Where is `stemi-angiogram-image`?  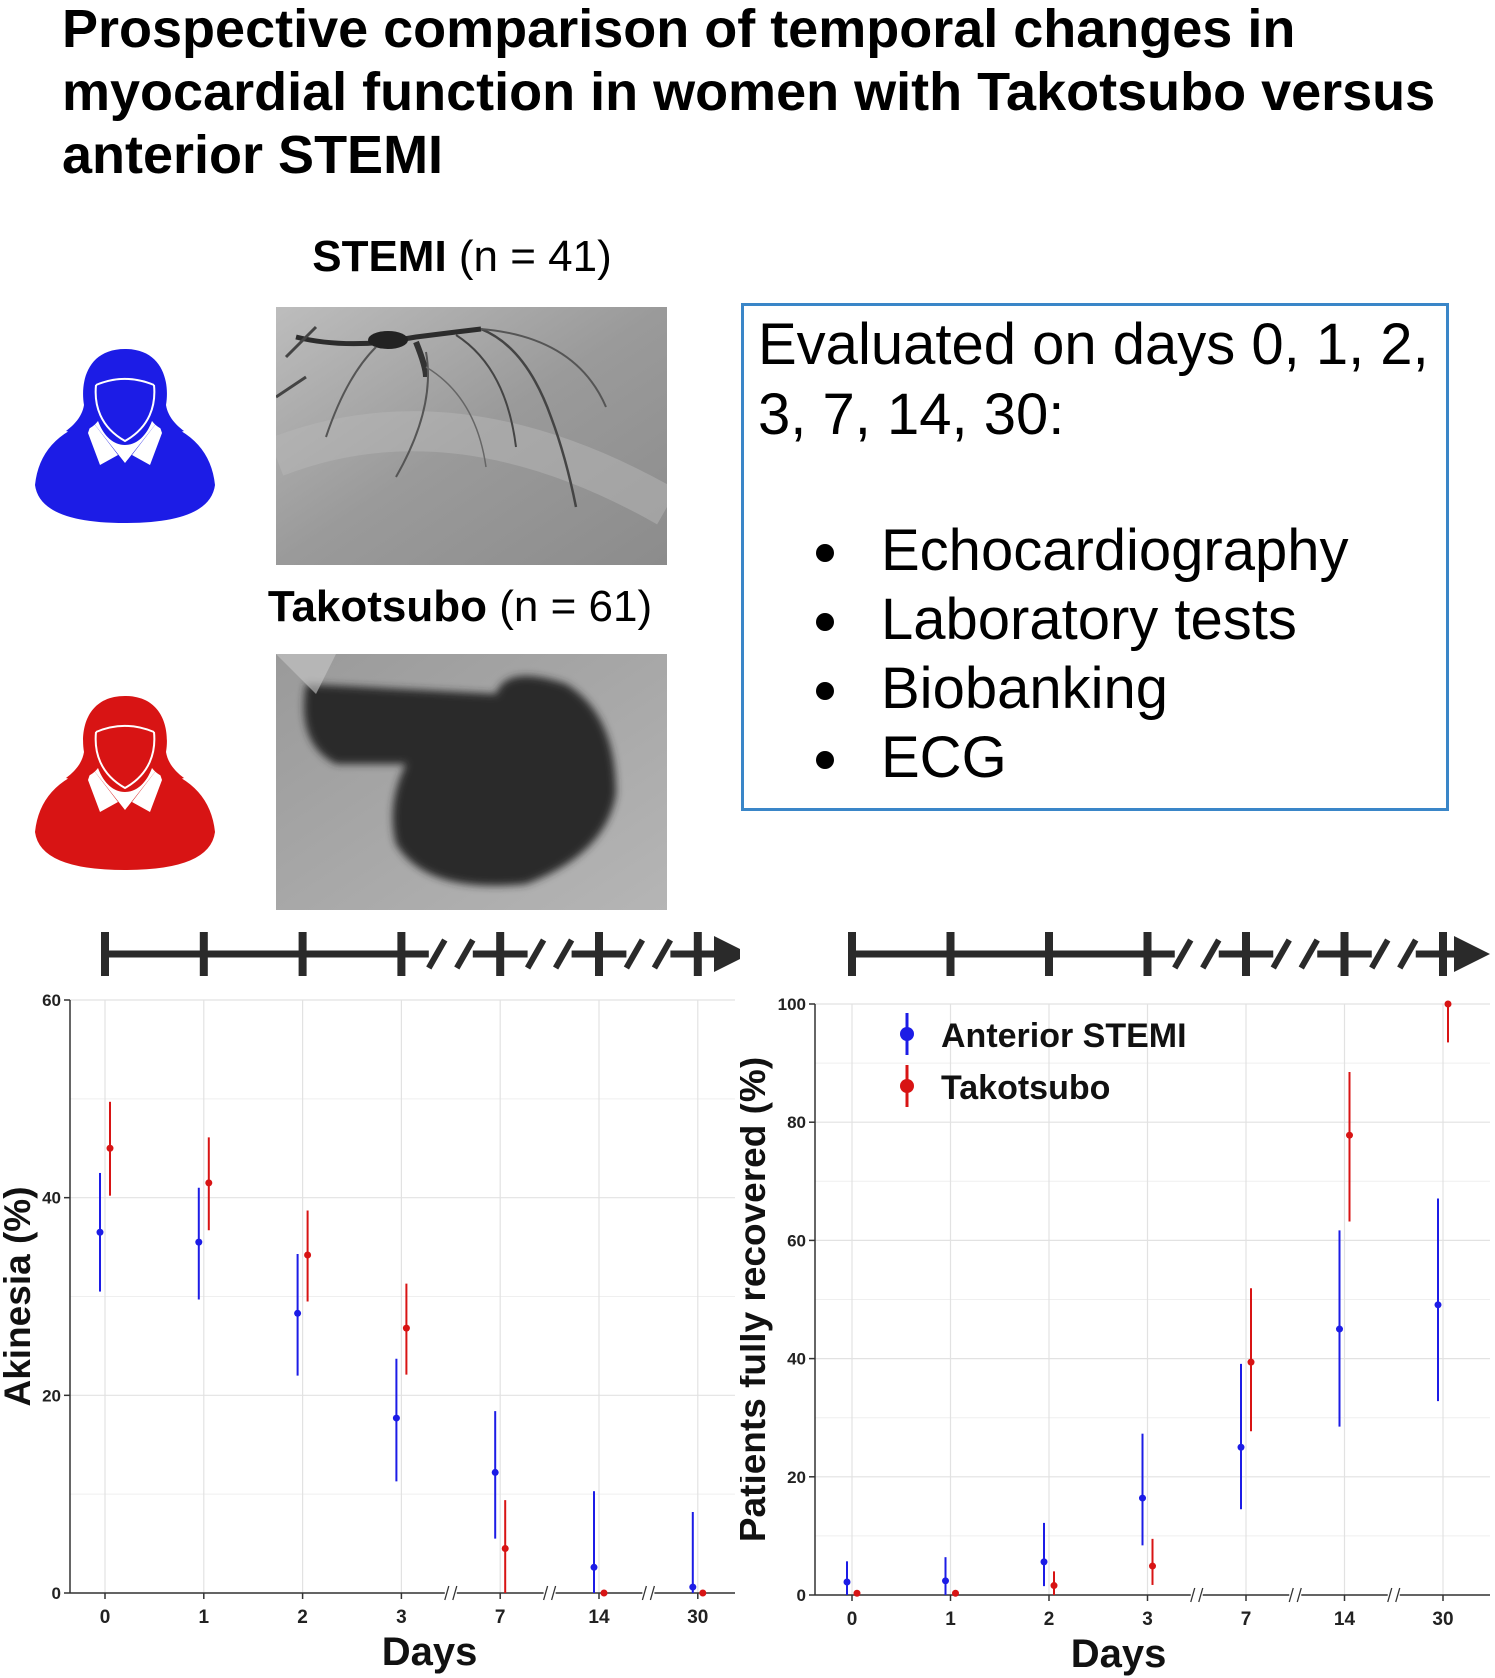 stemi-angiogram-image is located at coordinates (471, 436).